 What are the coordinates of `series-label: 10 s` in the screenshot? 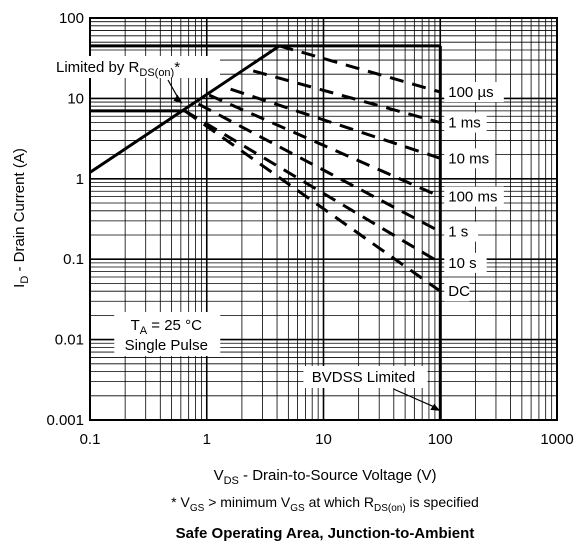 It's located at (462, 263).